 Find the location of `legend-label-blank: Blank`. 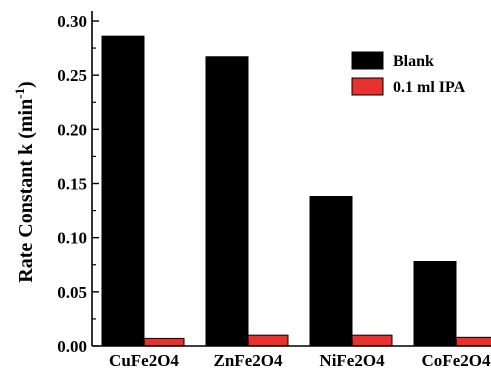

legend-label-blank: Blank is located at coordinates (413, 61).